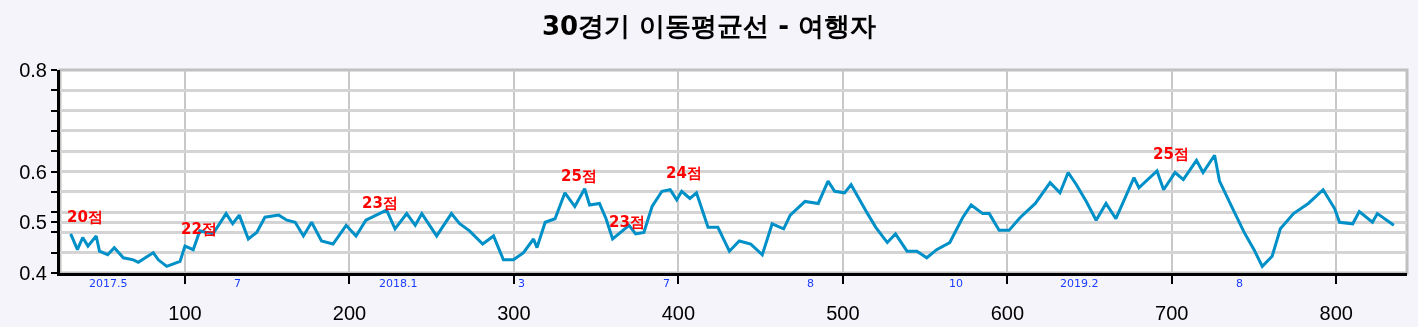 This screenshot has height=327, width=1418. Describe the element at coordinates (709, 25) in the screenshot. I see `chart-title: 30경기 이동평균선 - 여행자` at that location.